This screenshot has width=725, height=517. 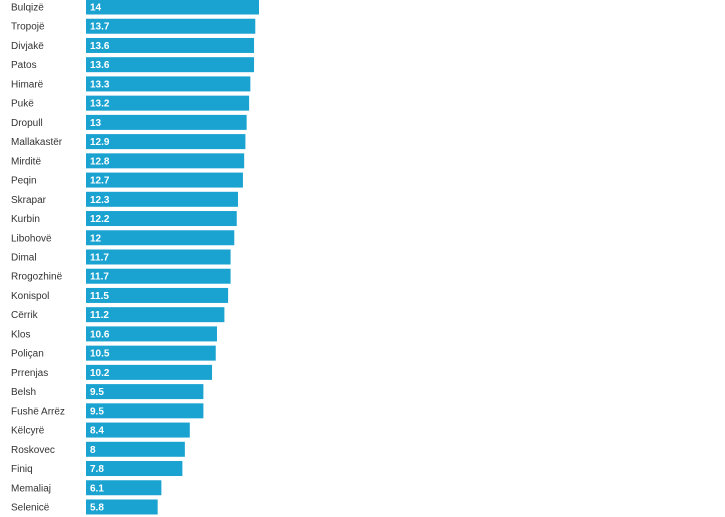 I want to click on category-label: Poliçan, so click(x=27, y=354).